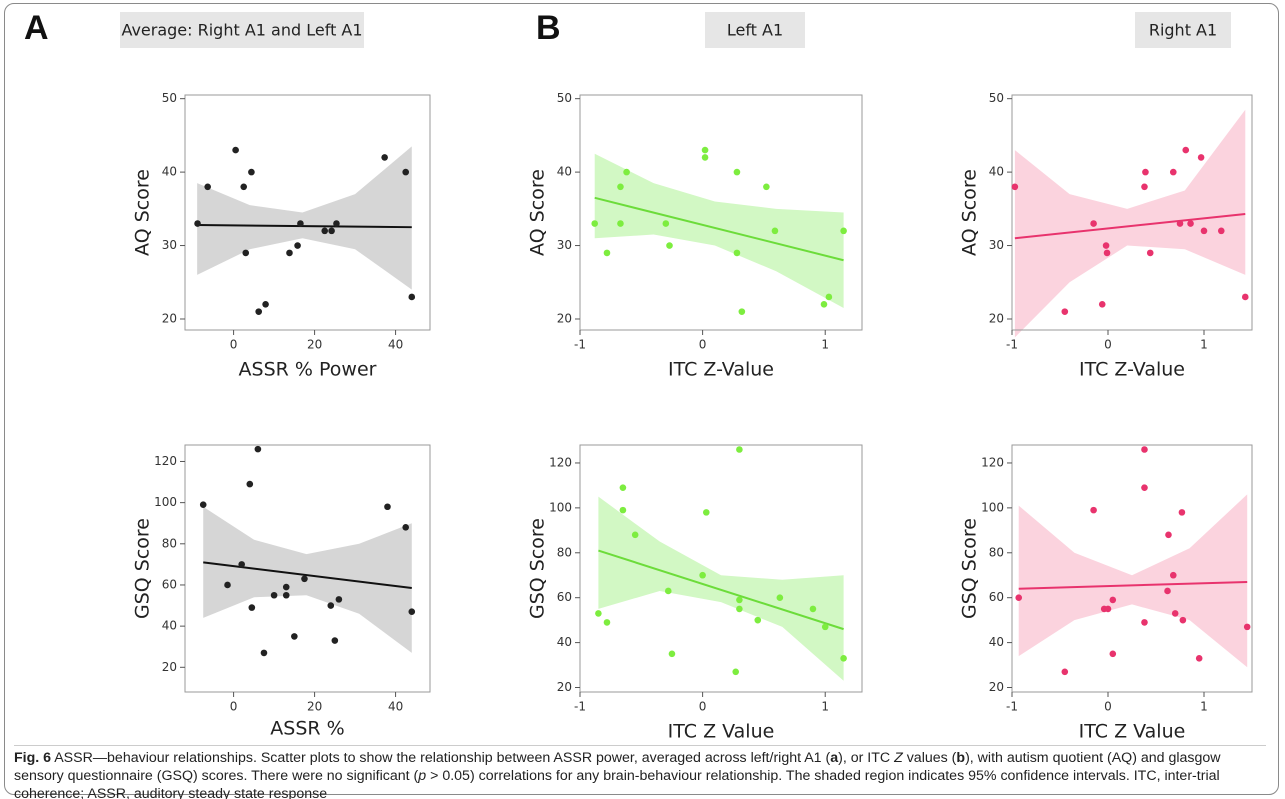 This screenshot has height=799, width=1285. Describe the element at coordinates (33, 758) in the screenshot. I see `caption-label: Fig. 6` at that location.